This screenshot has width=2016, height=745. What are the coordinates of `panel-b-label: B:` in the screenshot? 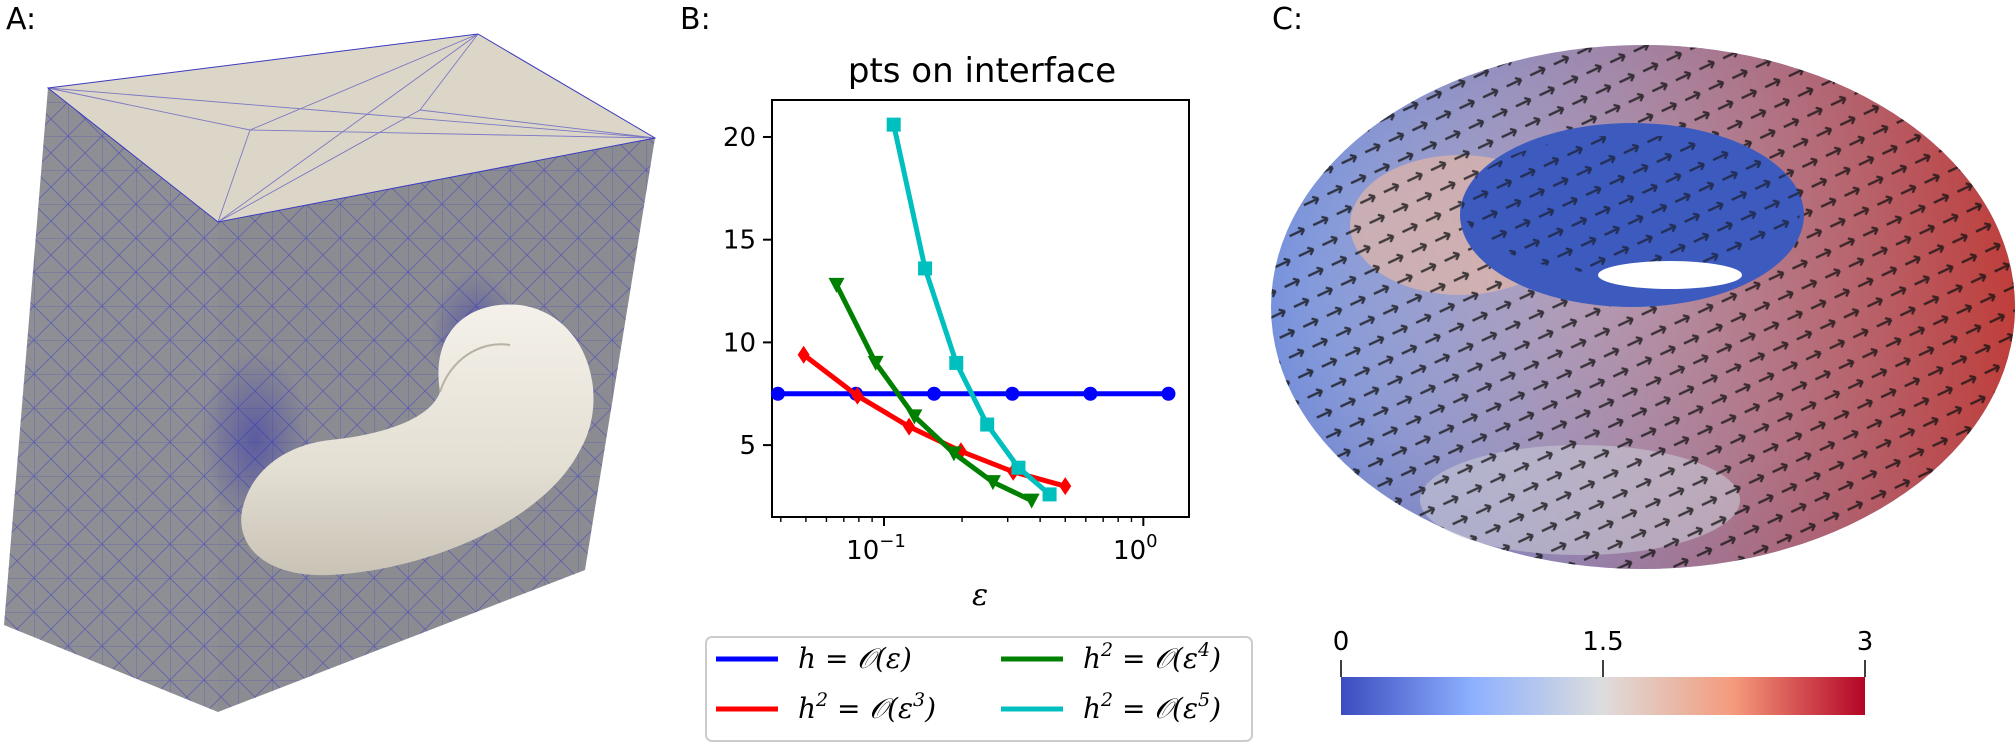 It's located at (695, 19).